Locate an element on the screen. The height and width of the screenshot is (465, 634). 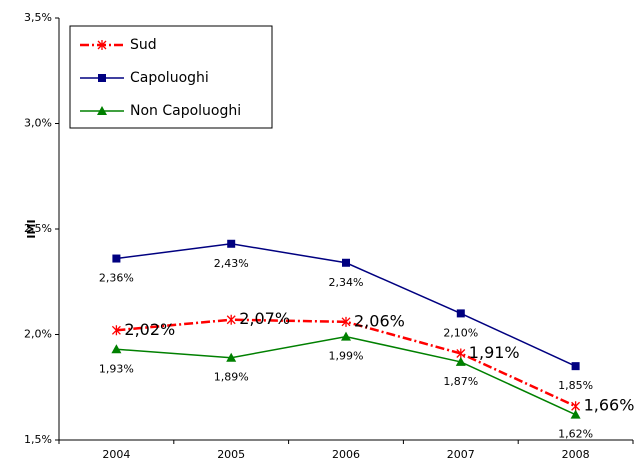
x-tick-label: 2008 is located at coordinates (576, 454).